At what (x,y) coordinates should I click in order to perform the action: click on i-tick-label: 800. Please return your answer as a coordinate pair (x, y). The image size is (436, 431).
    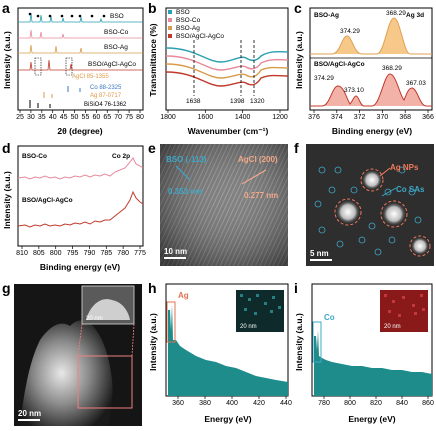
    Looking at the image, I should click on (350, 403).